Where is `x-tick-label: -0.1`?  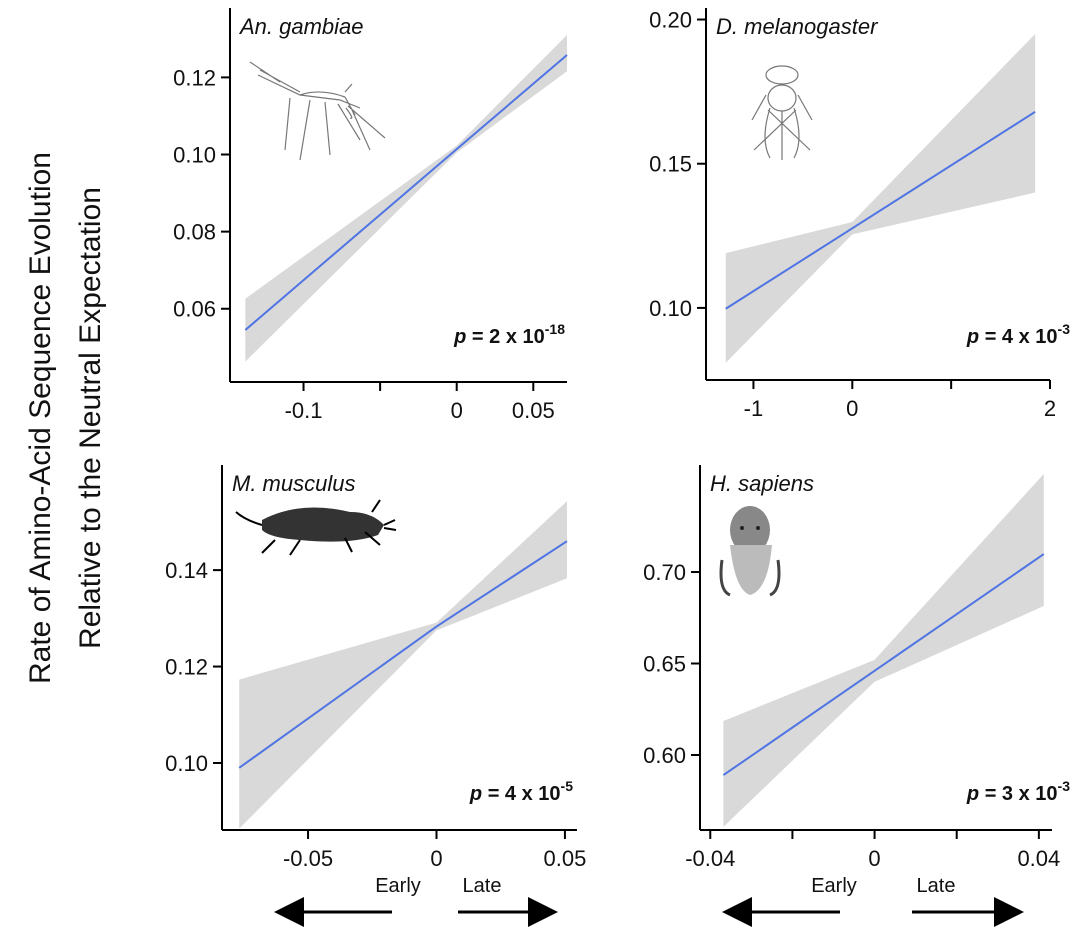 x-tick-label: -0.1 is located at coordinates (304, 410).